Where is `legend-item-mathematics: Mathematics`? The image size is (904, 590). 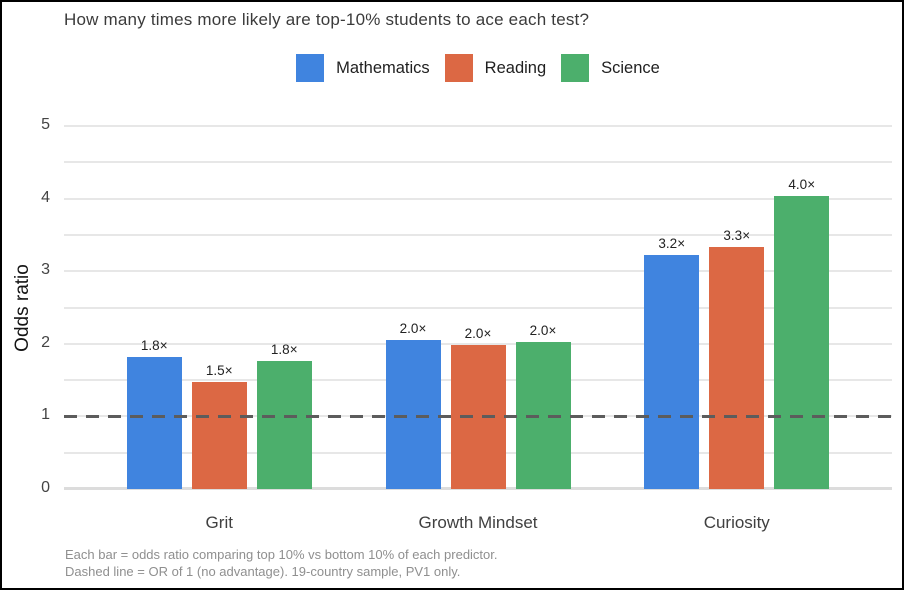 legend-item-mathematics: Mathematics is located at coordinates (363, 68).